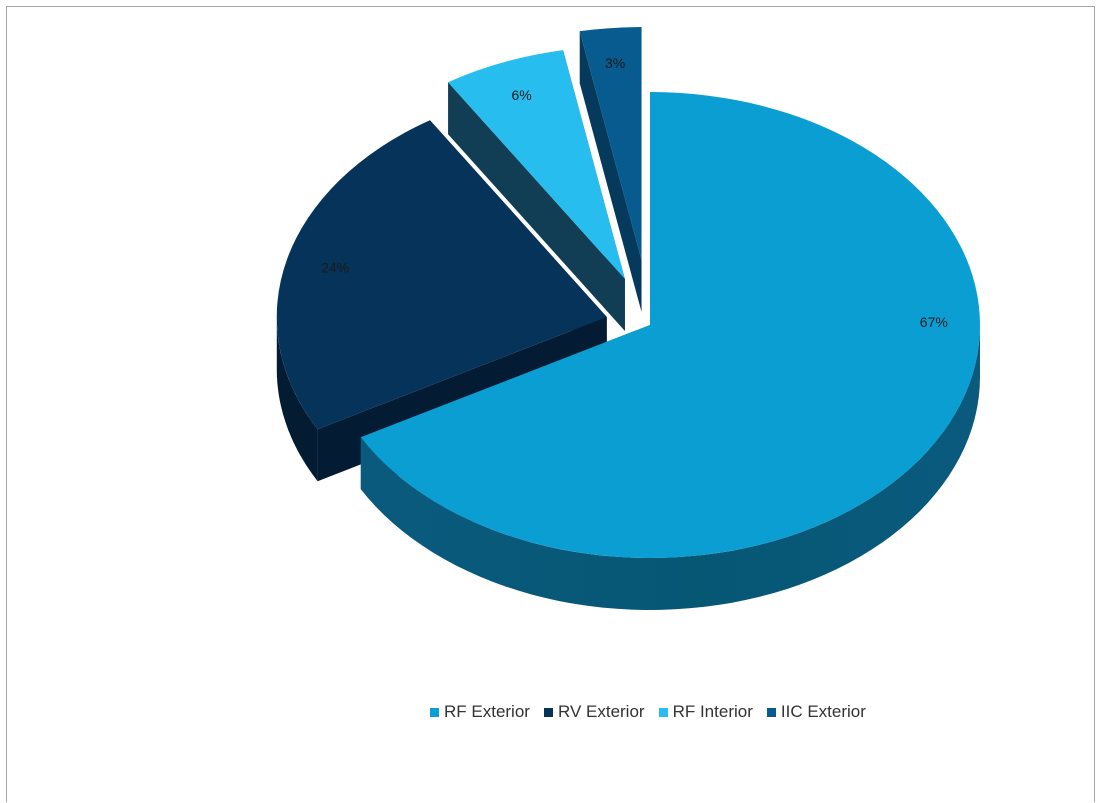 This screenshot has width=1096, height=803. I want to click on pie-slice-iic-exterior: 3%, so click(610, 170).